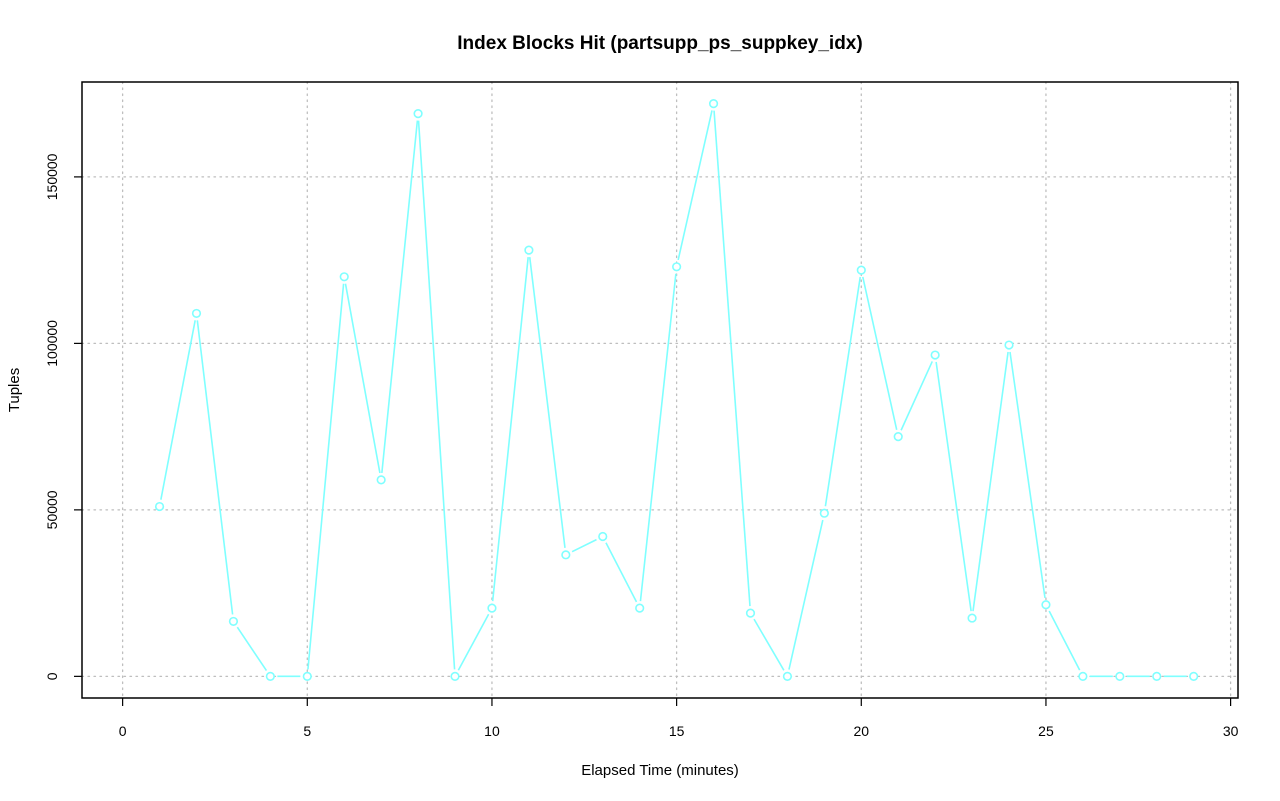  Describe the element at coordinates (14, 390) in the screenshot. I see `y-axis-label: Tuples` at that location.